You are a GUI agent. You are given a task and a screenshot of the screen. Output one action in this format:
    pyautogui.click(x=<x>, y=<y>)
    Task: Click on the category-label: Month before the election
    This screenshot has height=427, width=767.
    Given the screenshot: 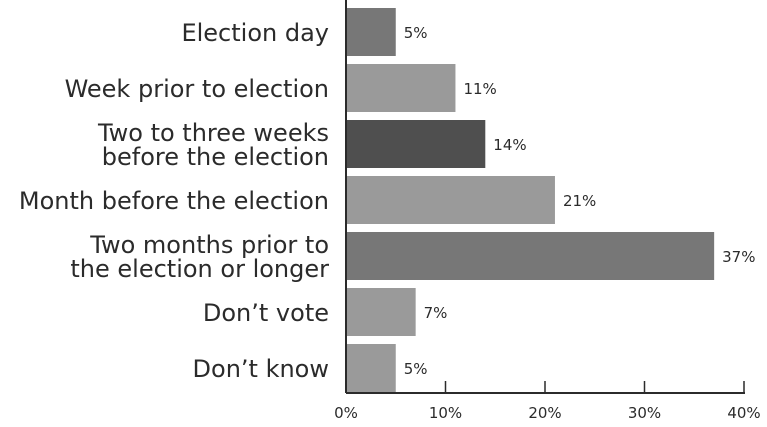 What is the action you would take?
    pyautogui.click(x=174, y=201)
    